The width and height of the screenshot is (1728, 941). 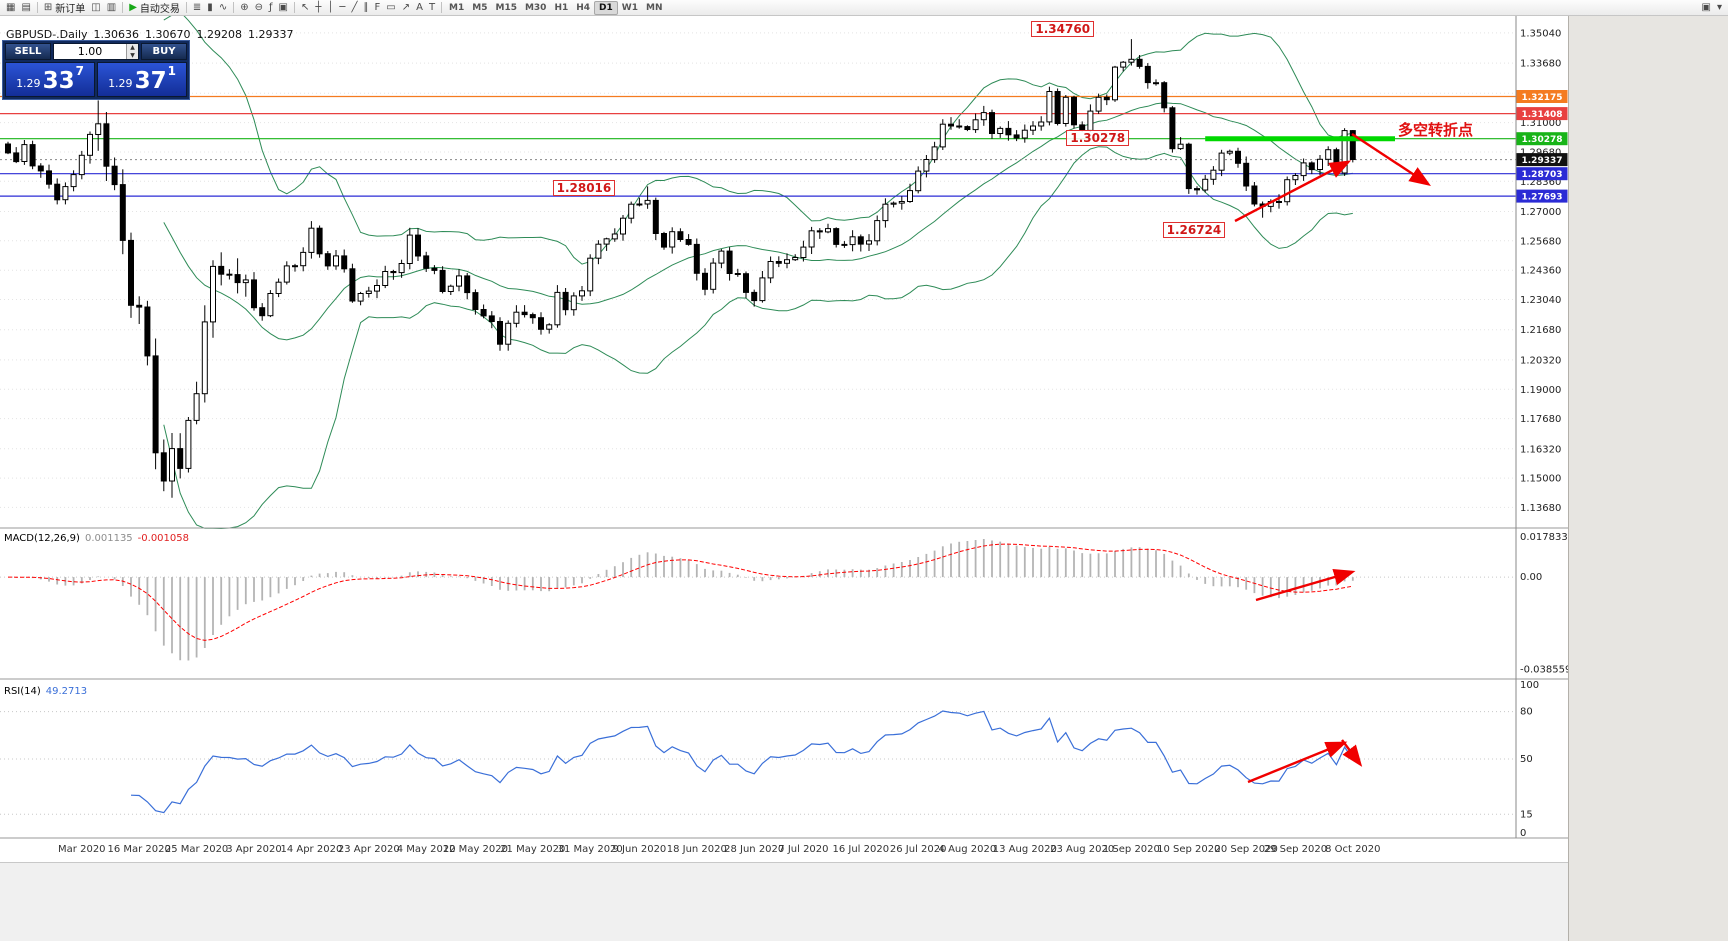 I want to click on candlestick-chart-icon: ▮, so click(x=210, y=8).